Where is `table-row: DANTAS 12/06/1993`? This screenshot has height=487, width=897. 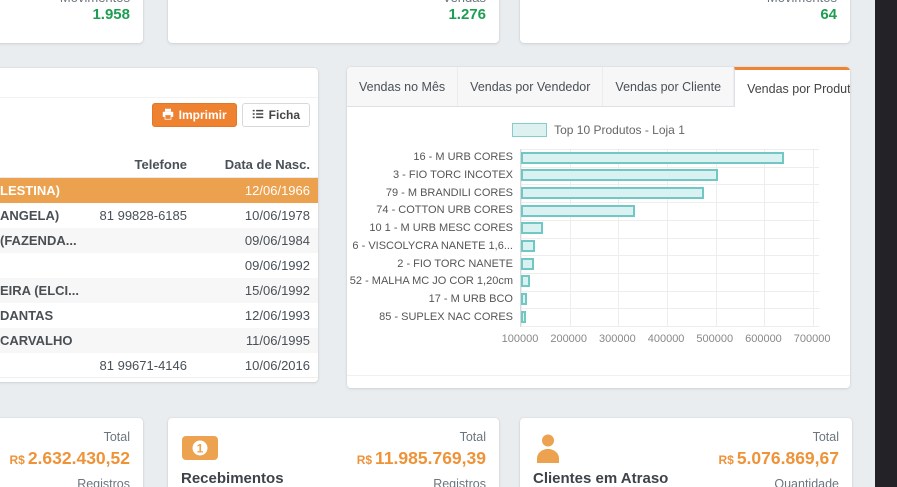 table-row: DANTAS 12/06/1993 is located at coordinates (159, 315).